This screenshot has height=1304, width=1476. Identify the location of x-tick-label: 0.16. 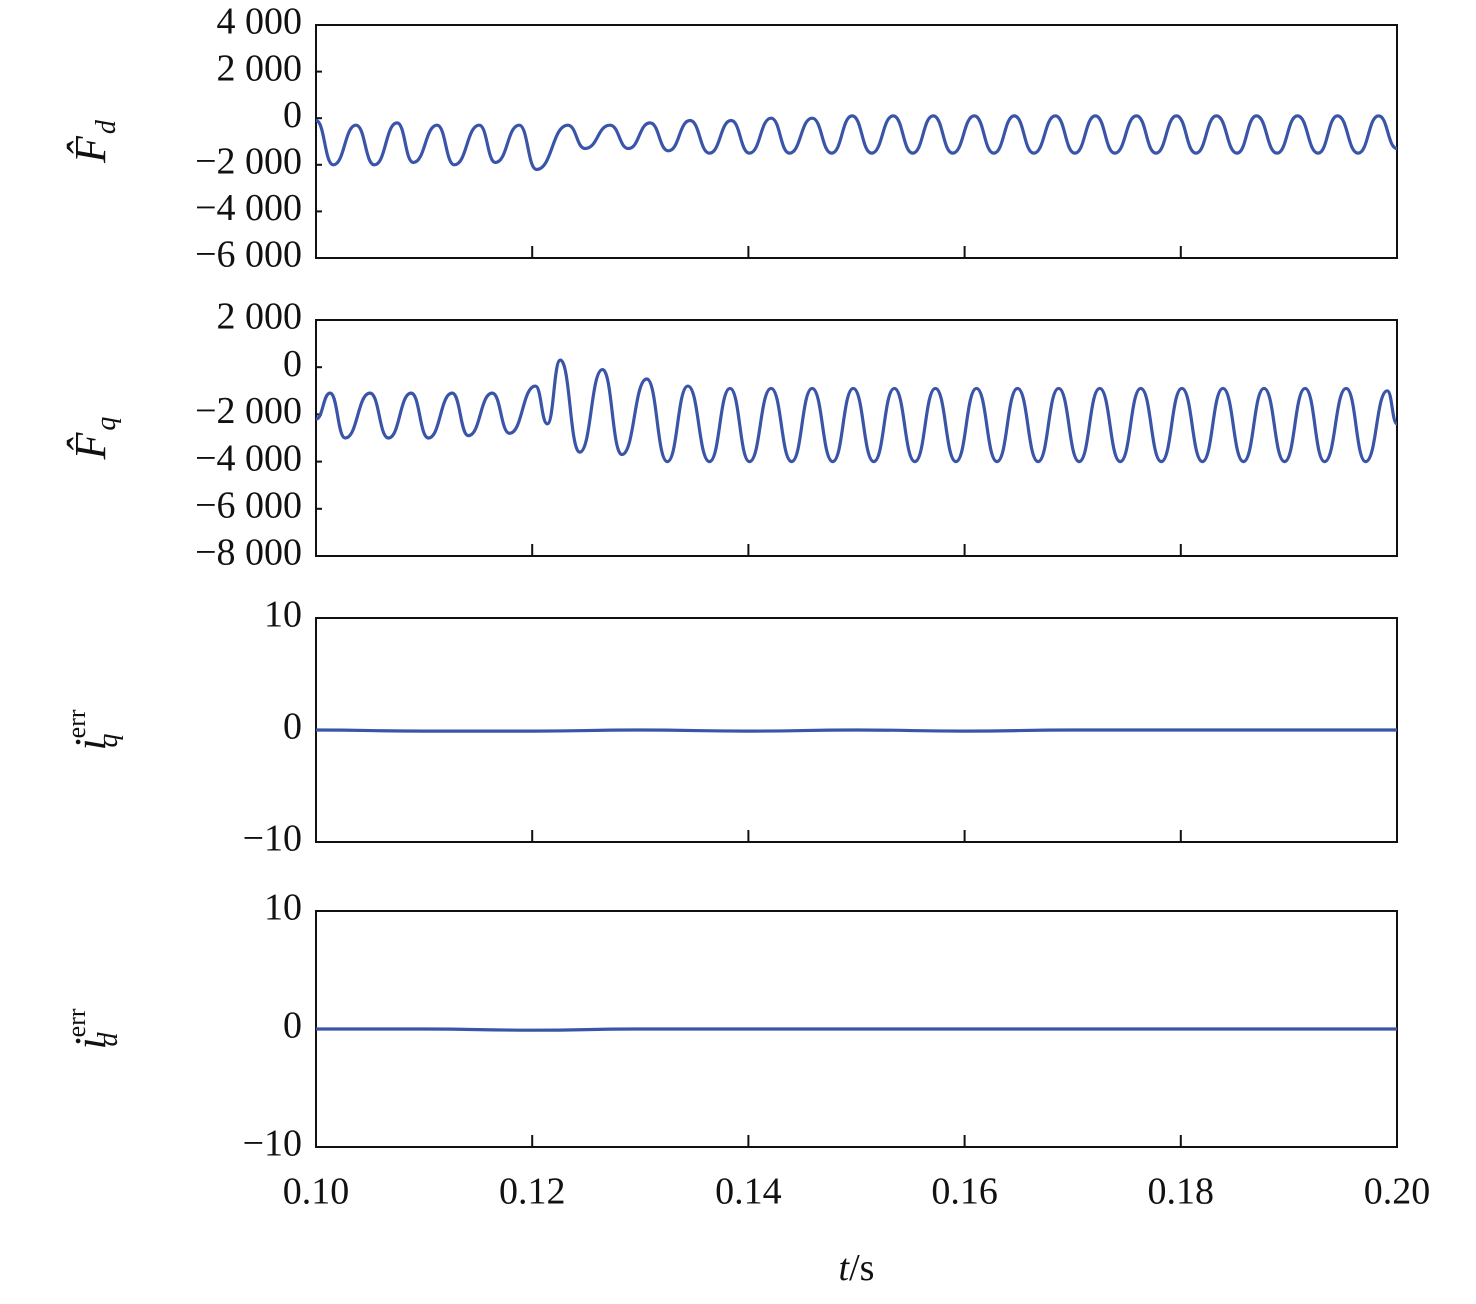
(964, 1192).